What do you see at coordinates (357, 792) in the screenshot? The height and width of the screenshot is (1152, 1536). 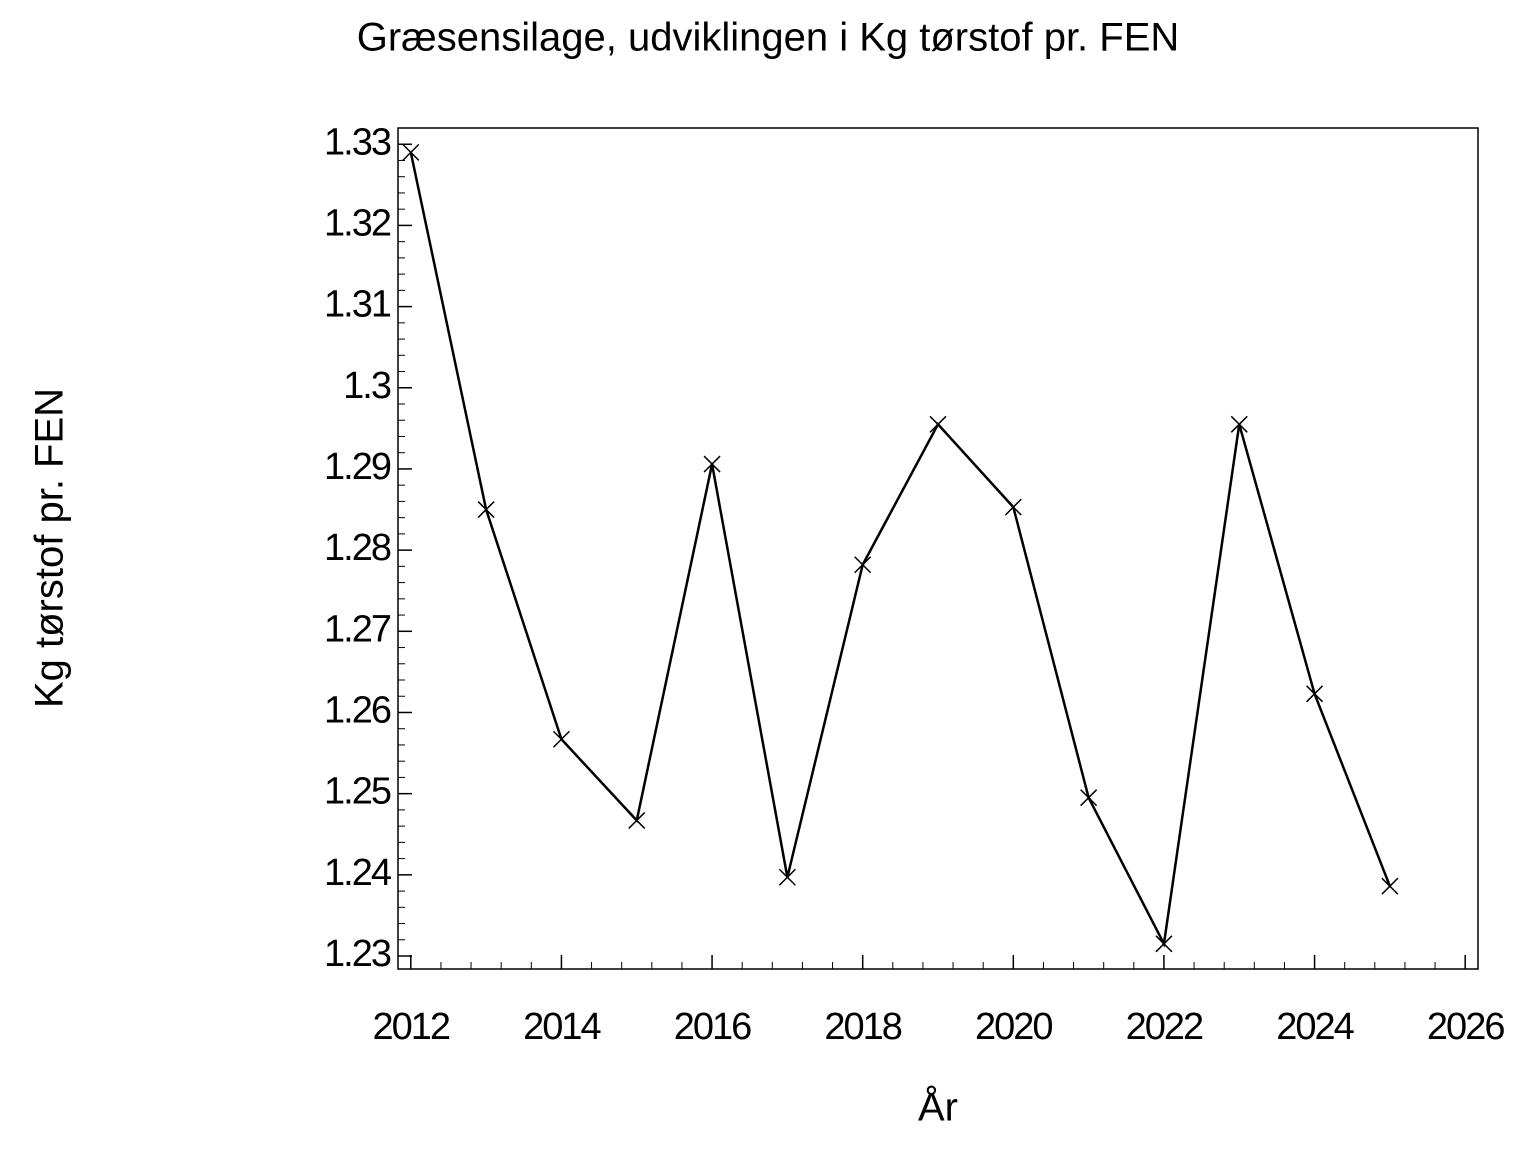 I see `y-tick-label: 1.25` at bounding box center [357, 792].